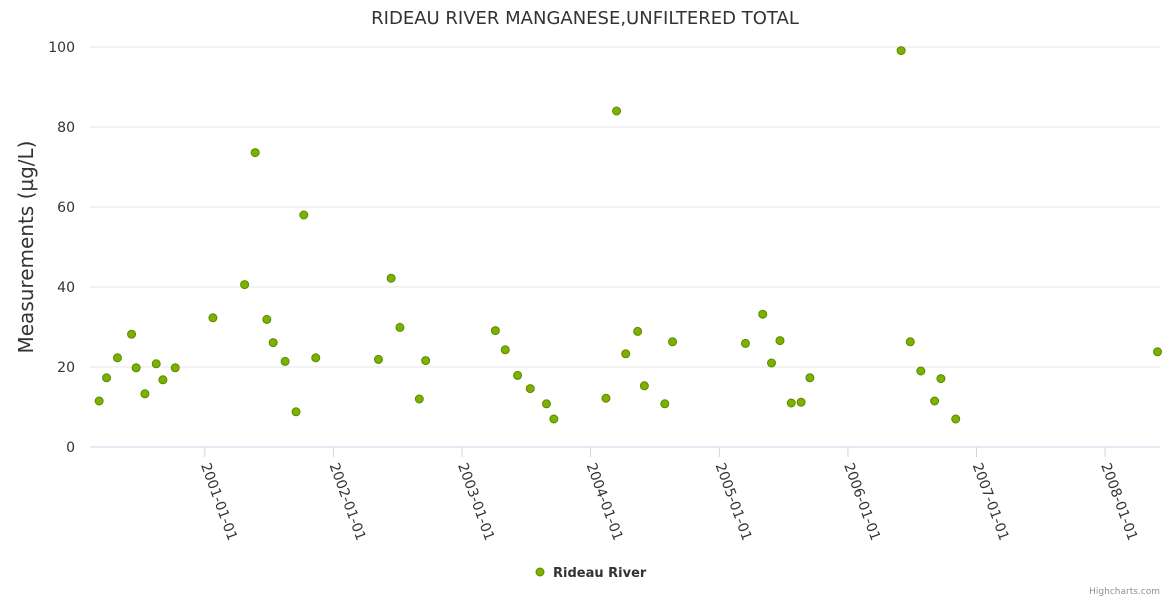 The image size is (1170, 600). I want to click on legend: Rideau River, so click(591, 573).